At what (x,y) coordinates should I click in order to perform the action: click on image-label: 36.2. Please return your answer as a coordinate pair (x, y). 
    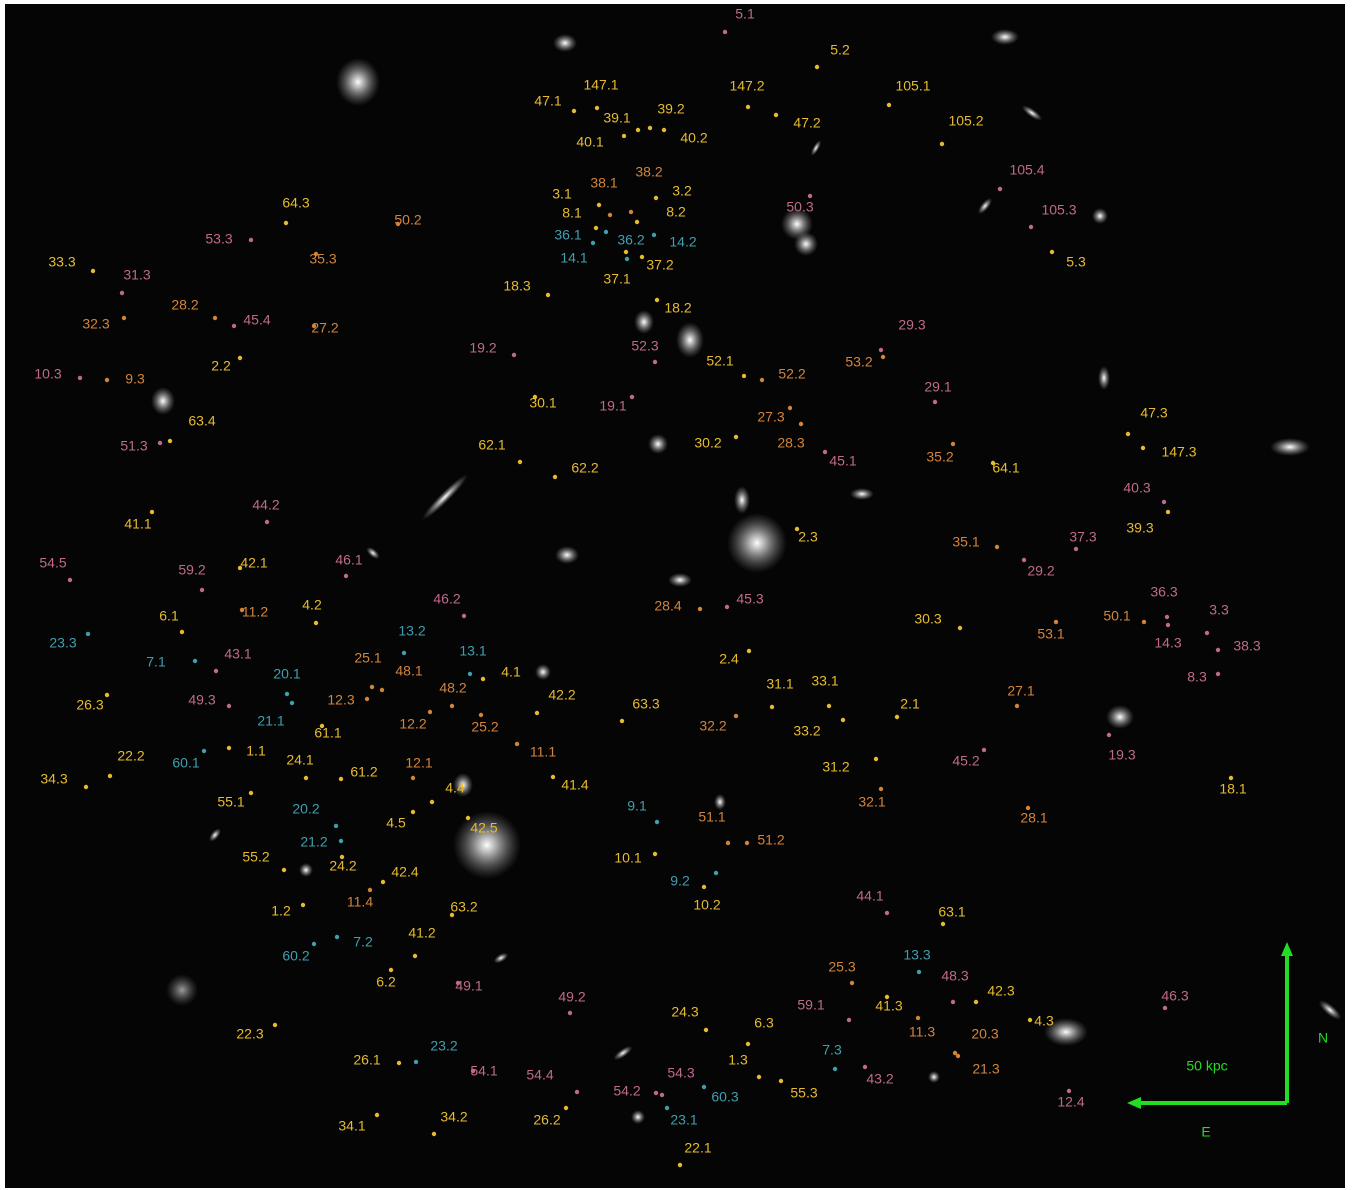
    Looking at the image, I should click on (630, 240).